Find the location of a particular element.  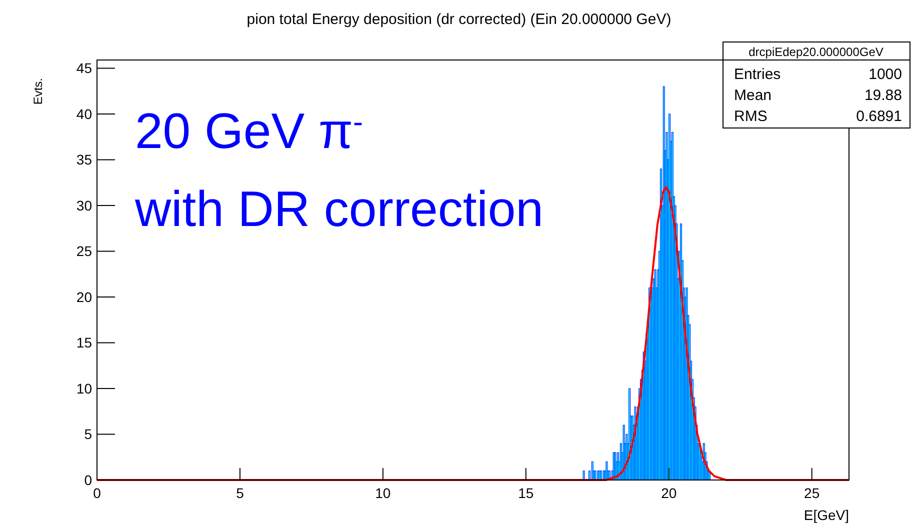

y-tick-label: 25 is located at coordinates (84, 251).